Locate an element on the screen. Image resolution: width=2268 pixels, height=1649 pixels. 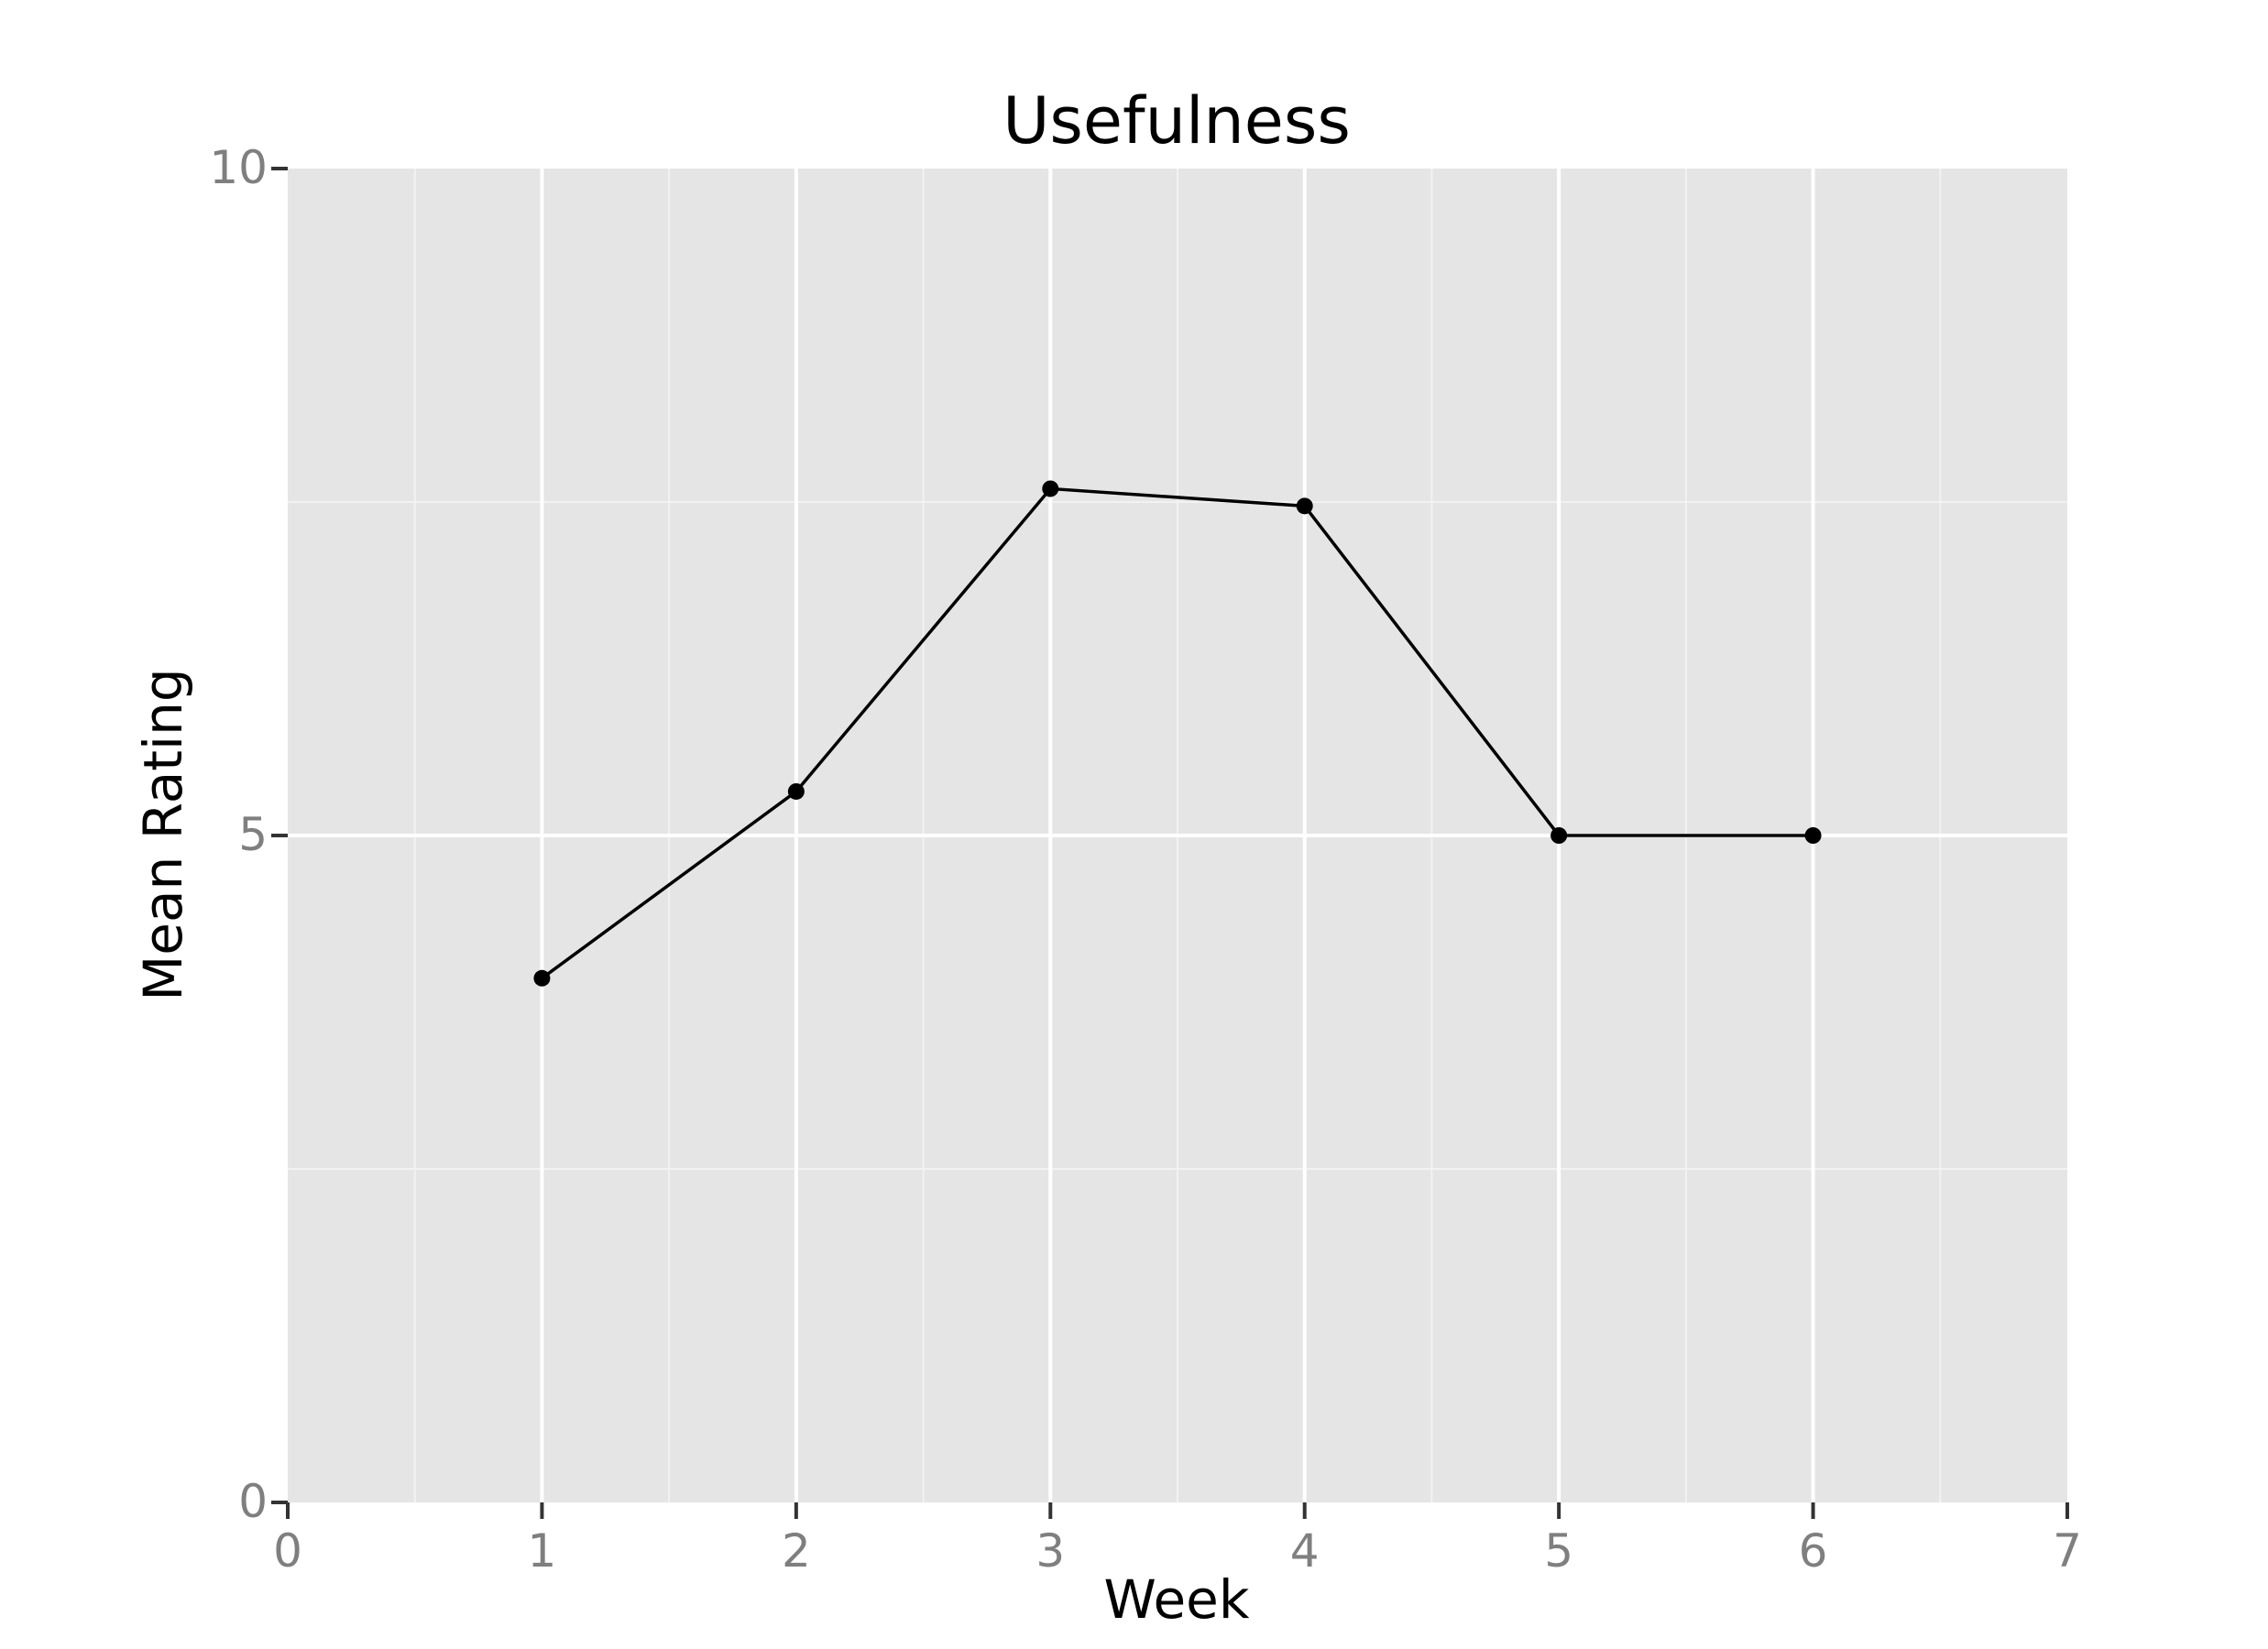
chart-title: Usefulness is located at coordinates (1177, 120).